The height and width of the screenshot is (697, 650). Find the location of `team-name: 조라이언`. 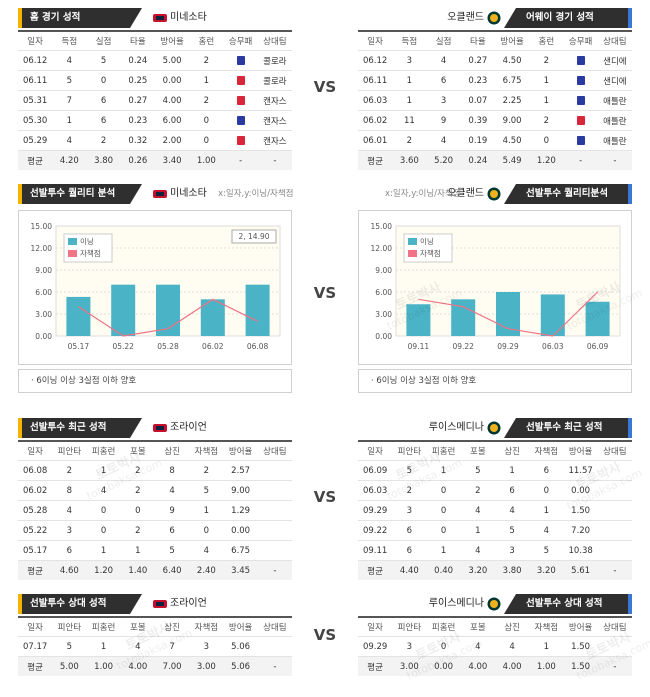

team-name: 조라이언 is located at coordinates (188, 427).